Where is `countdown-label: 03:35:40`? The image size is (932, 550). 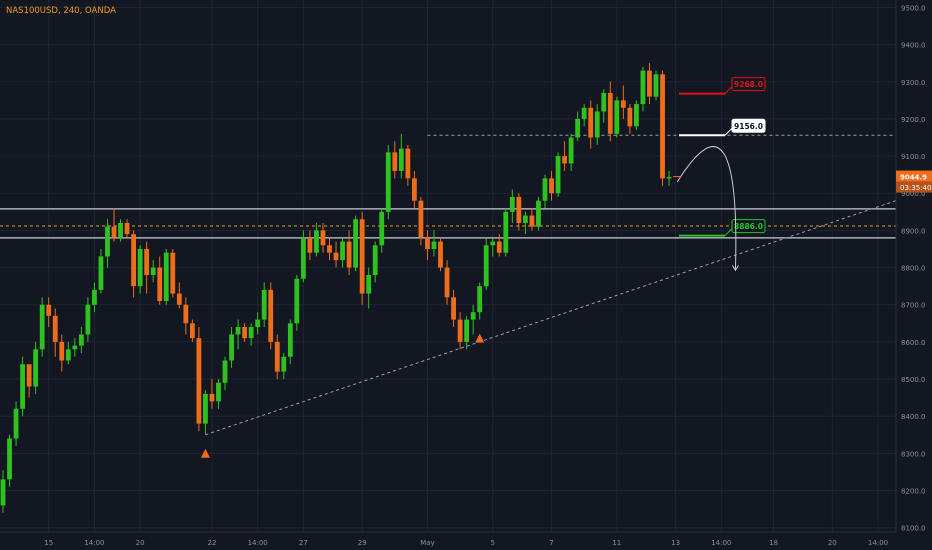
countdown-label: 03:35:40 is located at coordinates (915, 188).